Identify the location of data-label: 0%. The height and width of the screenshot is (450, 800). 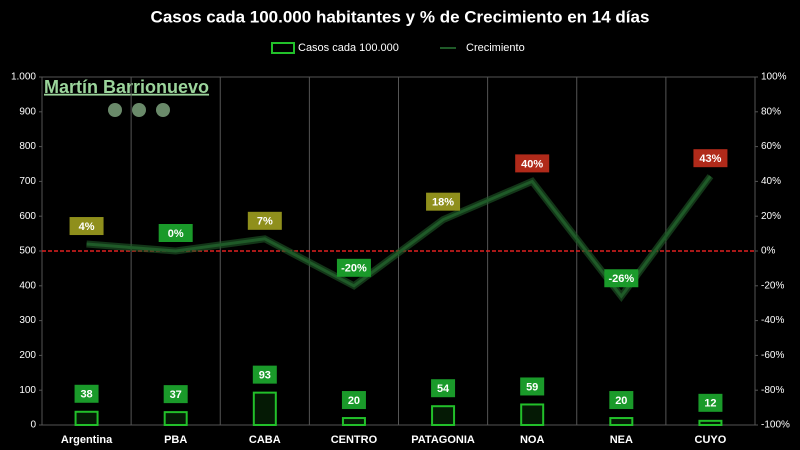
(176, 234).